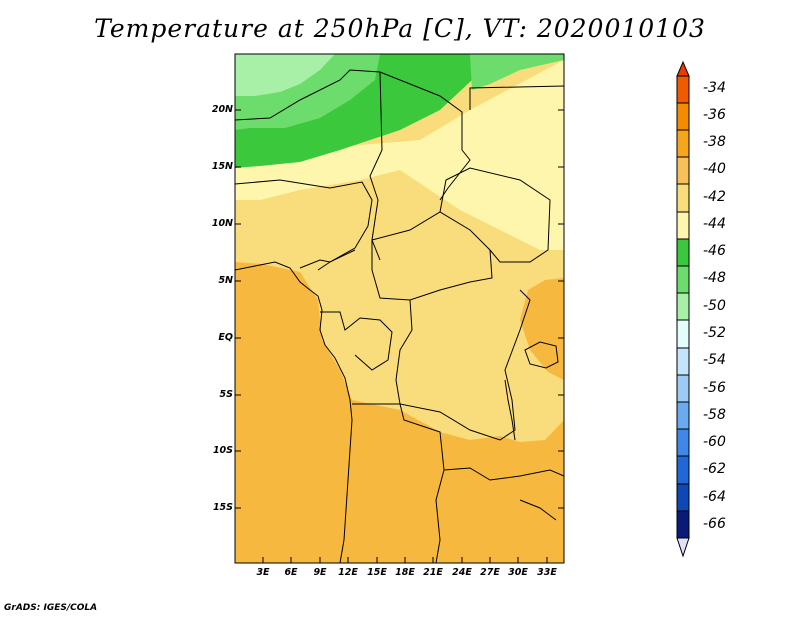 The width and height of the screenshot is (800, 618). Describe the element at coordinates (285, 75) in the screenshot. I see `field-minus48` at that location.